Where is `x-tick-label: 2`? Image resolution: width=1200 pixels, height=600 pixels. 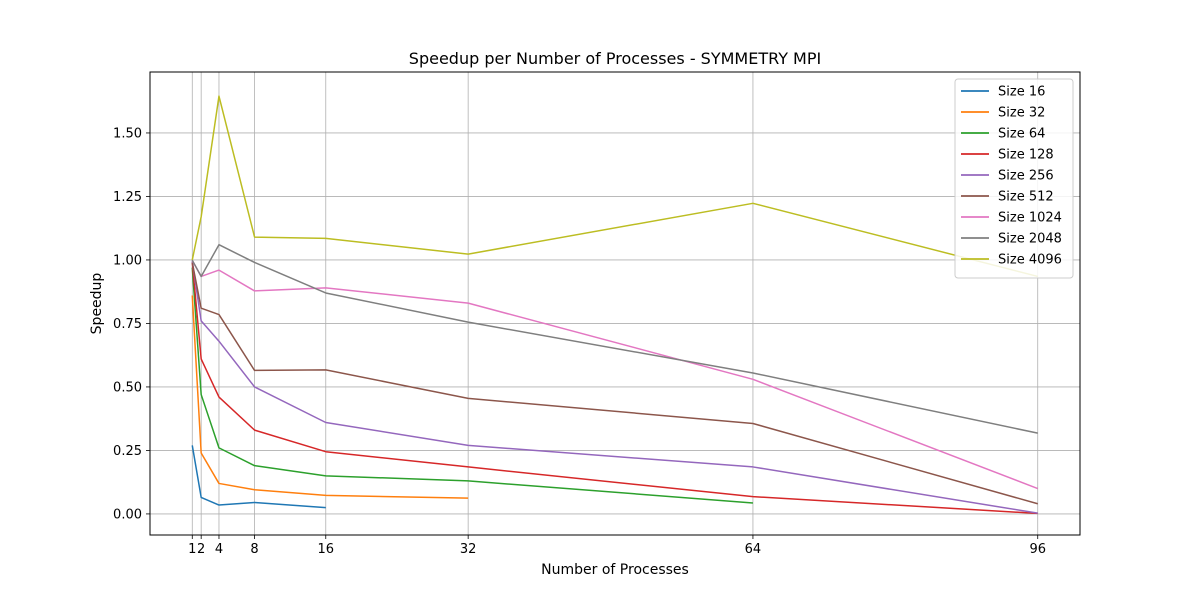
x-tick-label: 2 is located at coordinates (201, 549).